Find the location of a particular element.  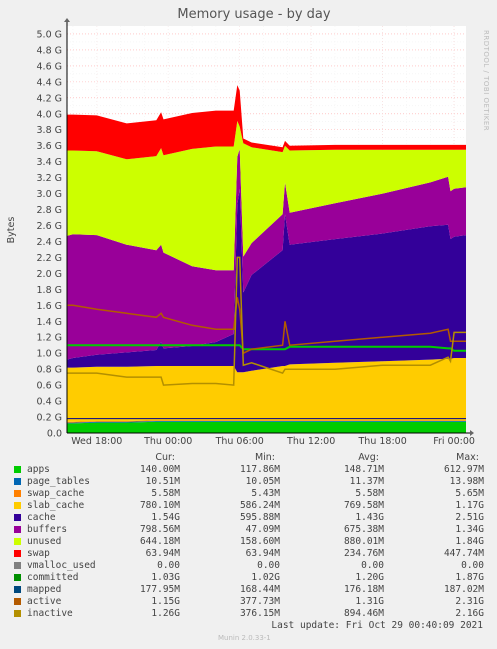

legend-max-value: 5.65M is located at coordinates (469, 493).